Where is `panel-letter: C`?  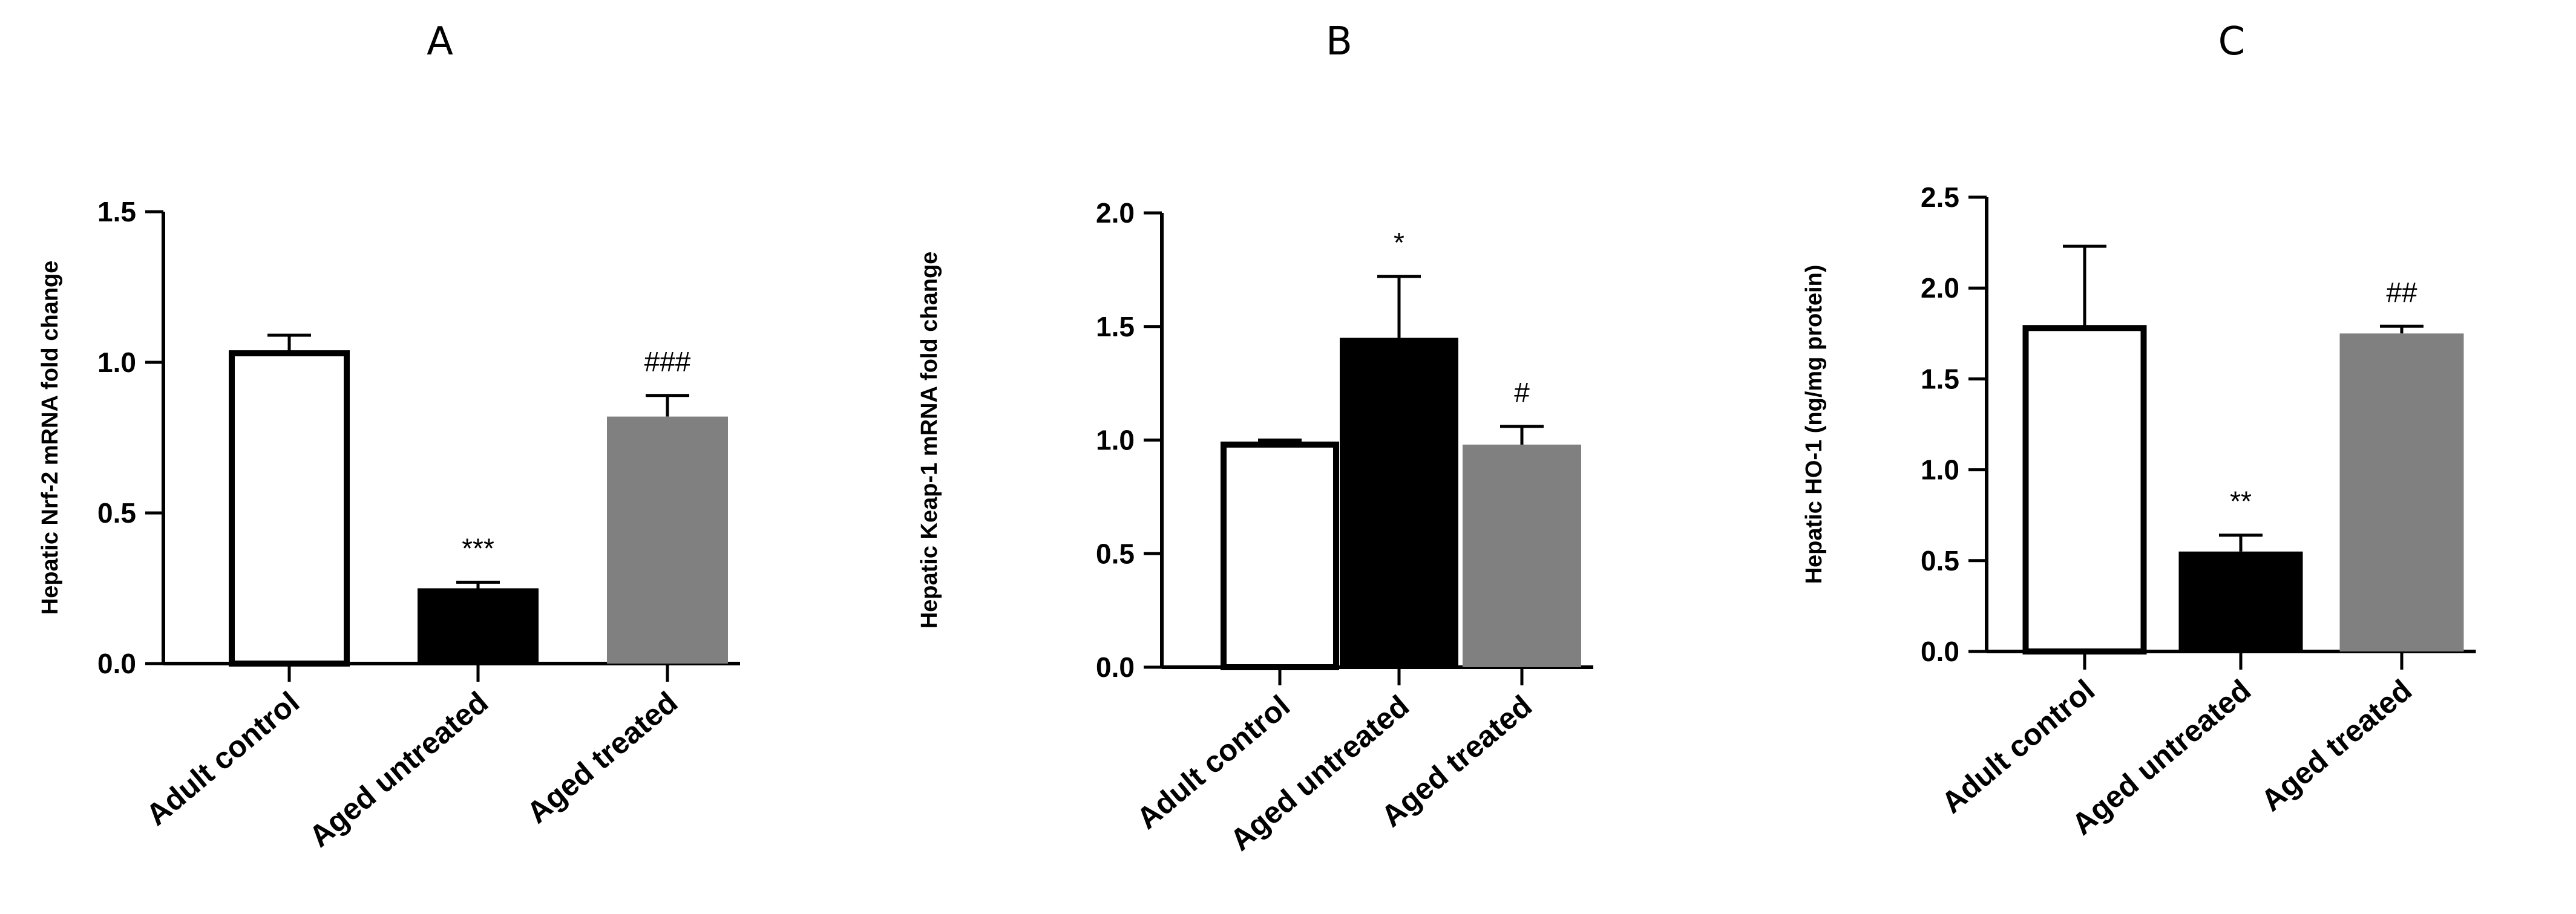 panel-letter: C is located at coordinates (2232, 41).